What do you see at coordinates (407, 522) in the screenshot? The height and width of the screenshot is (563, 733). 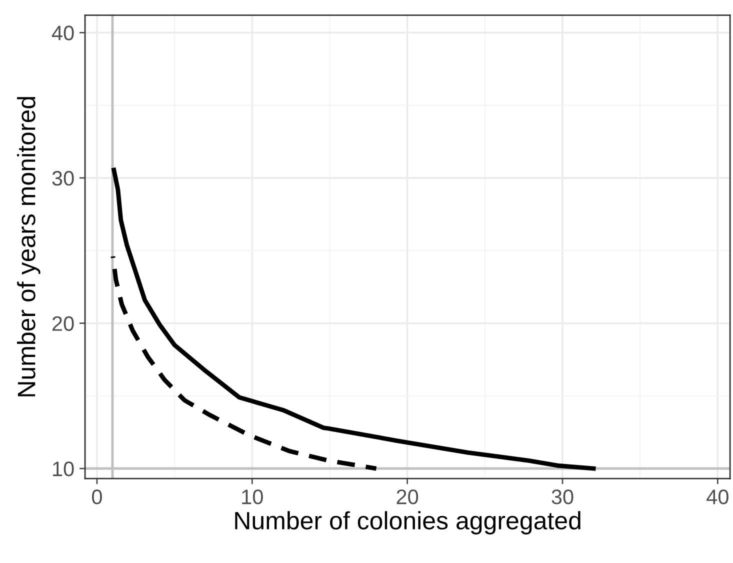 I see `x-axis-title: Number of colonies aggregated` at bounding box center [407, 522].